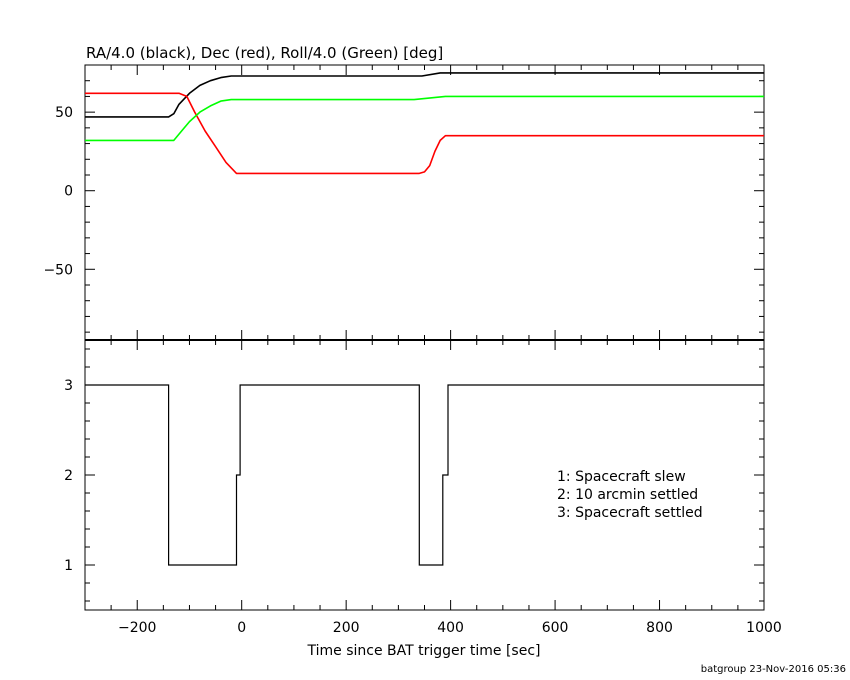  I want to click on bottom-y-tick-label: 1, so click(68, 566).